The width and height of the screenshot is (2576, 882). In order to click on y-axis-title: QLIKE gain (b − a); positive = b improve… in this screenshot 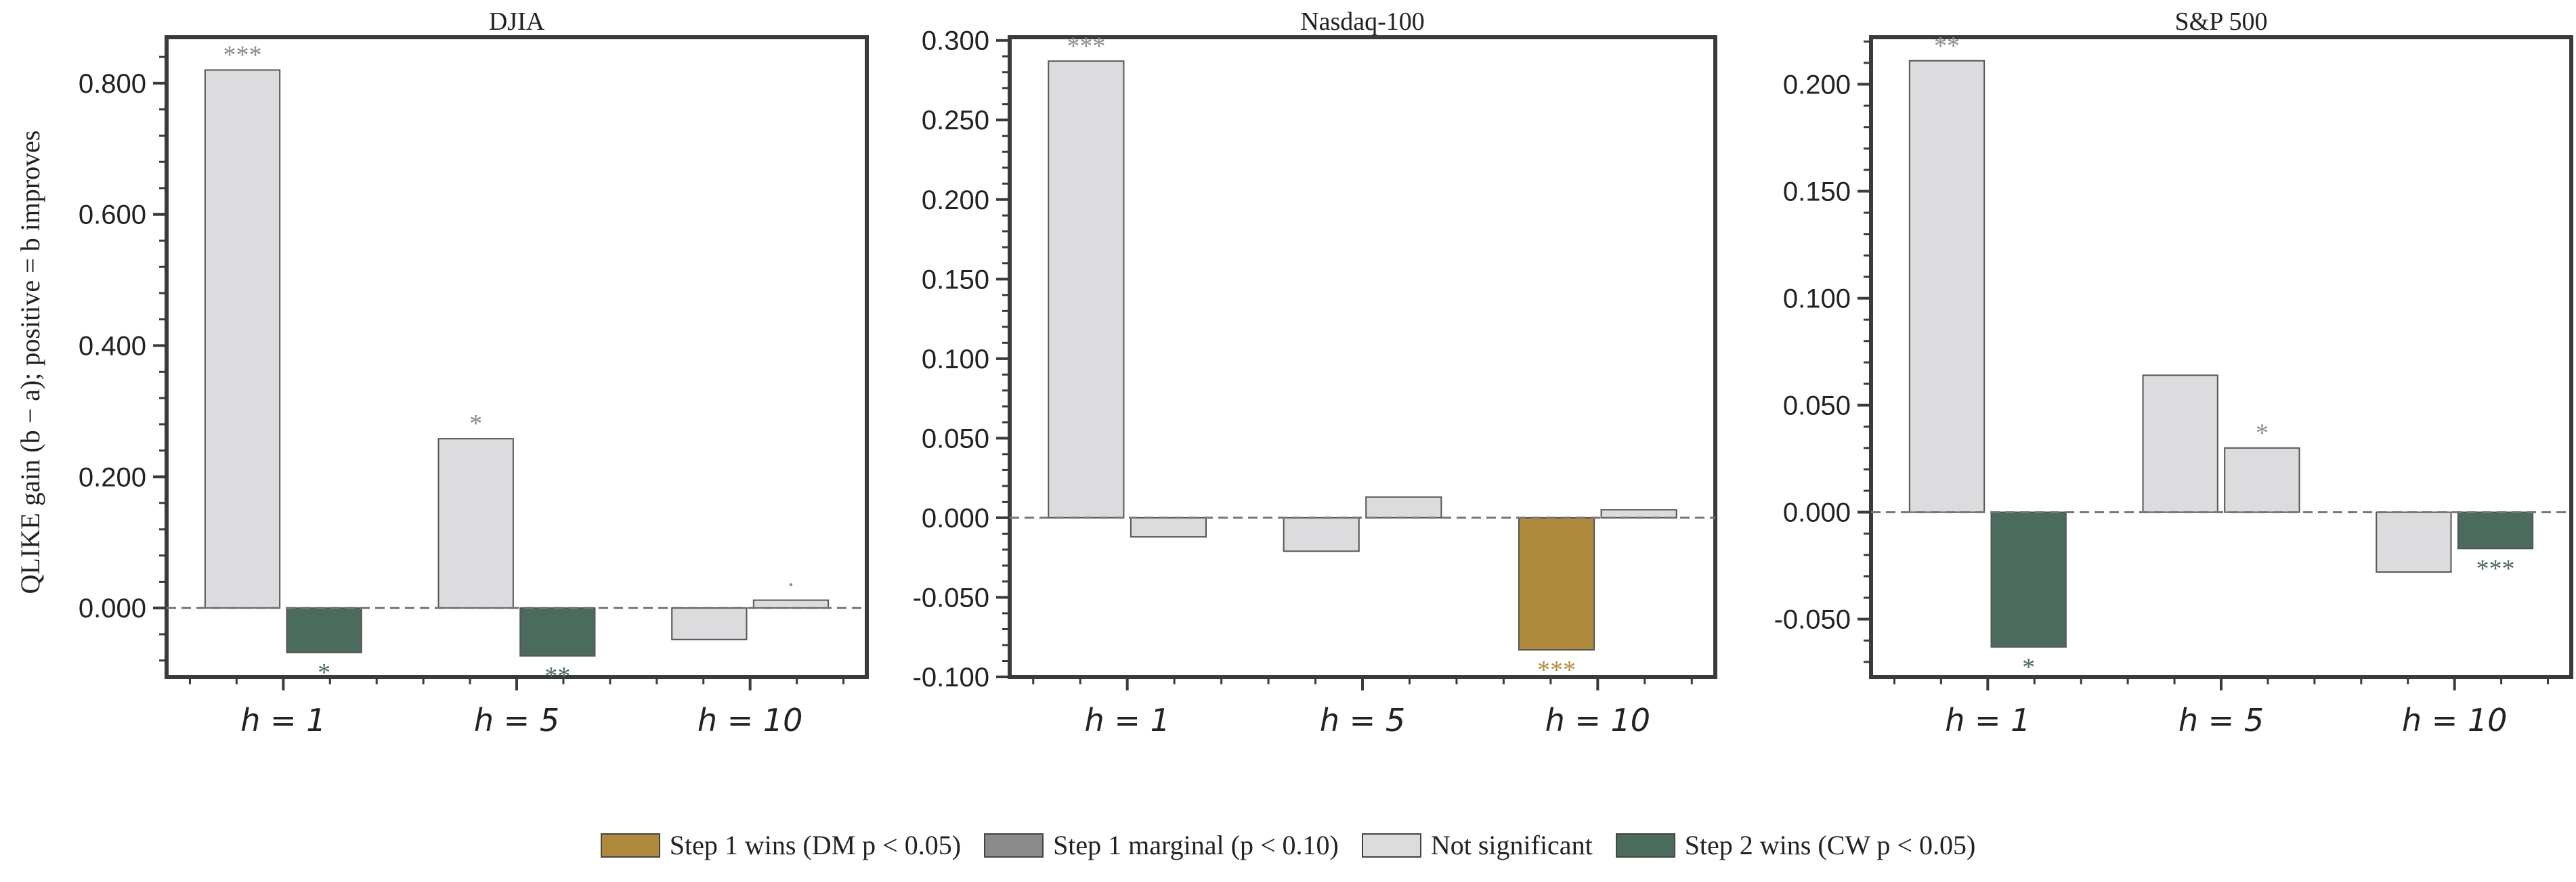, I will do `click(30, 362)`.